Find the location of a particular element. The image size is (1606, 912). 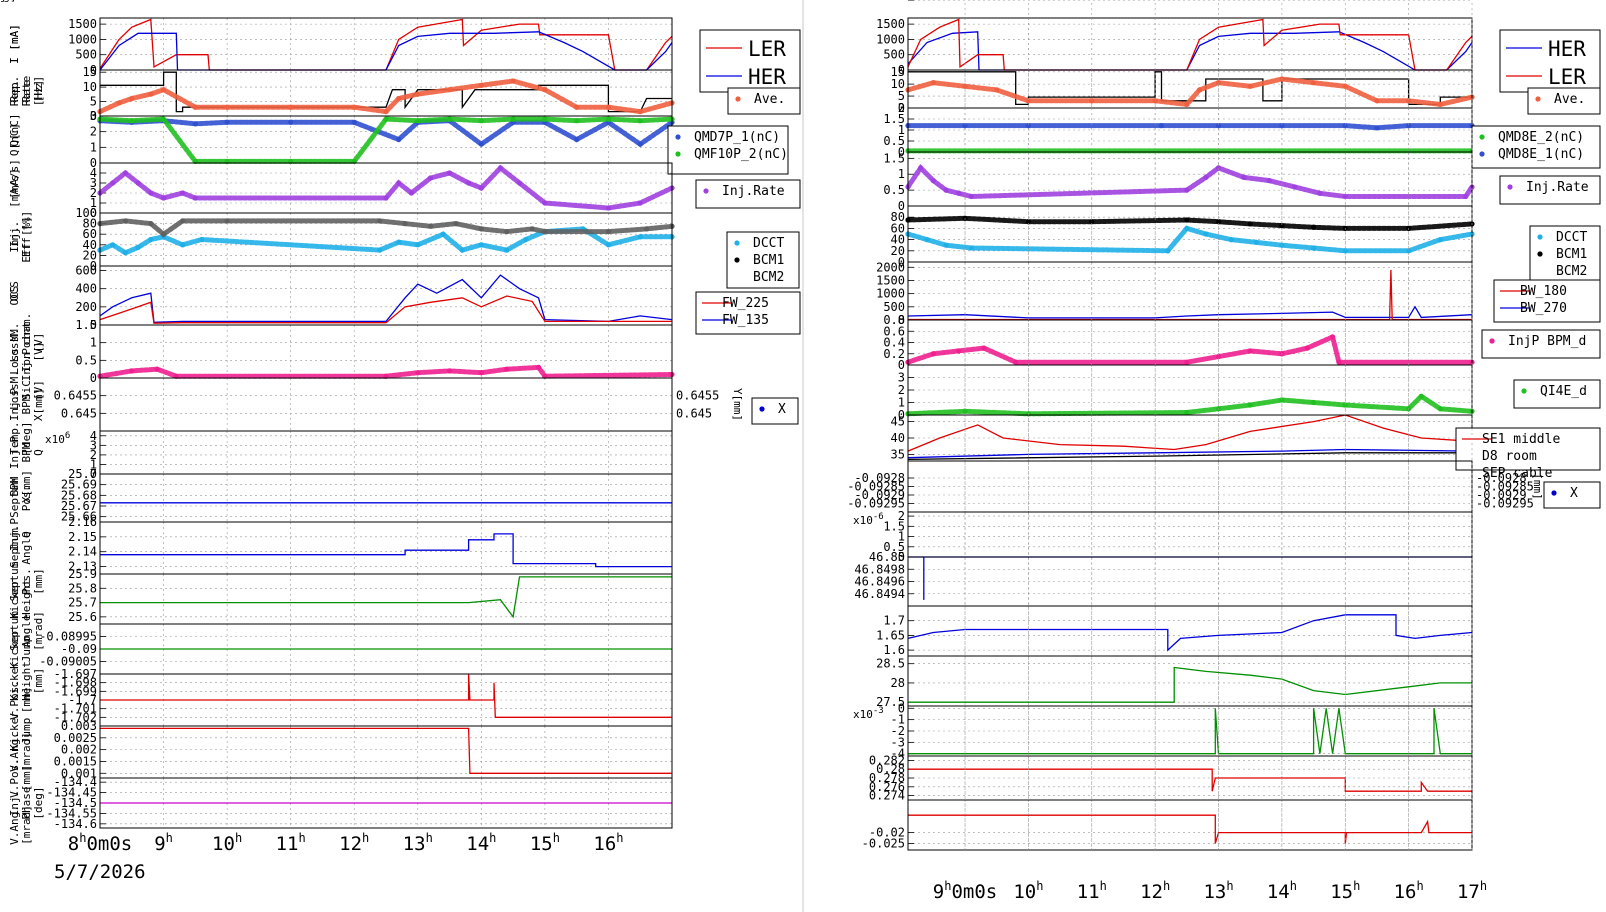

x-tick-label: 13h is located at coordinates (418, 843).